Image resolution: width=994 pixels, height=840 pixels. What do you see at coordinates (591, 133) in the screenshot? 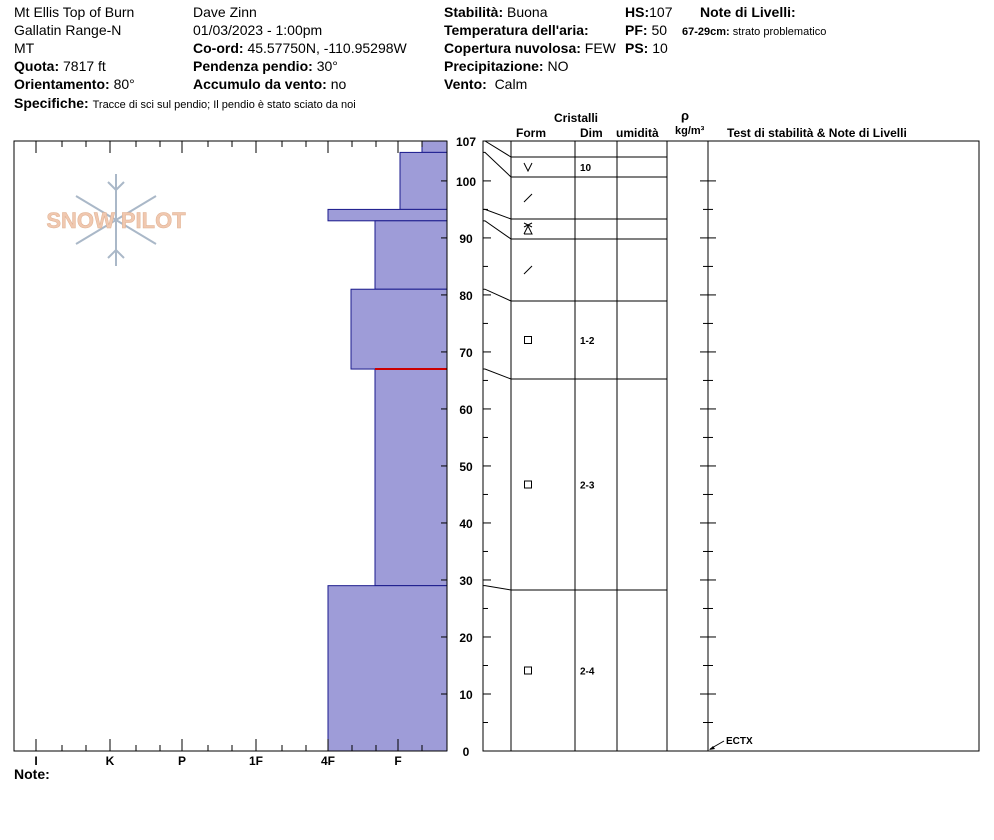
I see `dim-header: Dim` at bounding box center [591, 133].